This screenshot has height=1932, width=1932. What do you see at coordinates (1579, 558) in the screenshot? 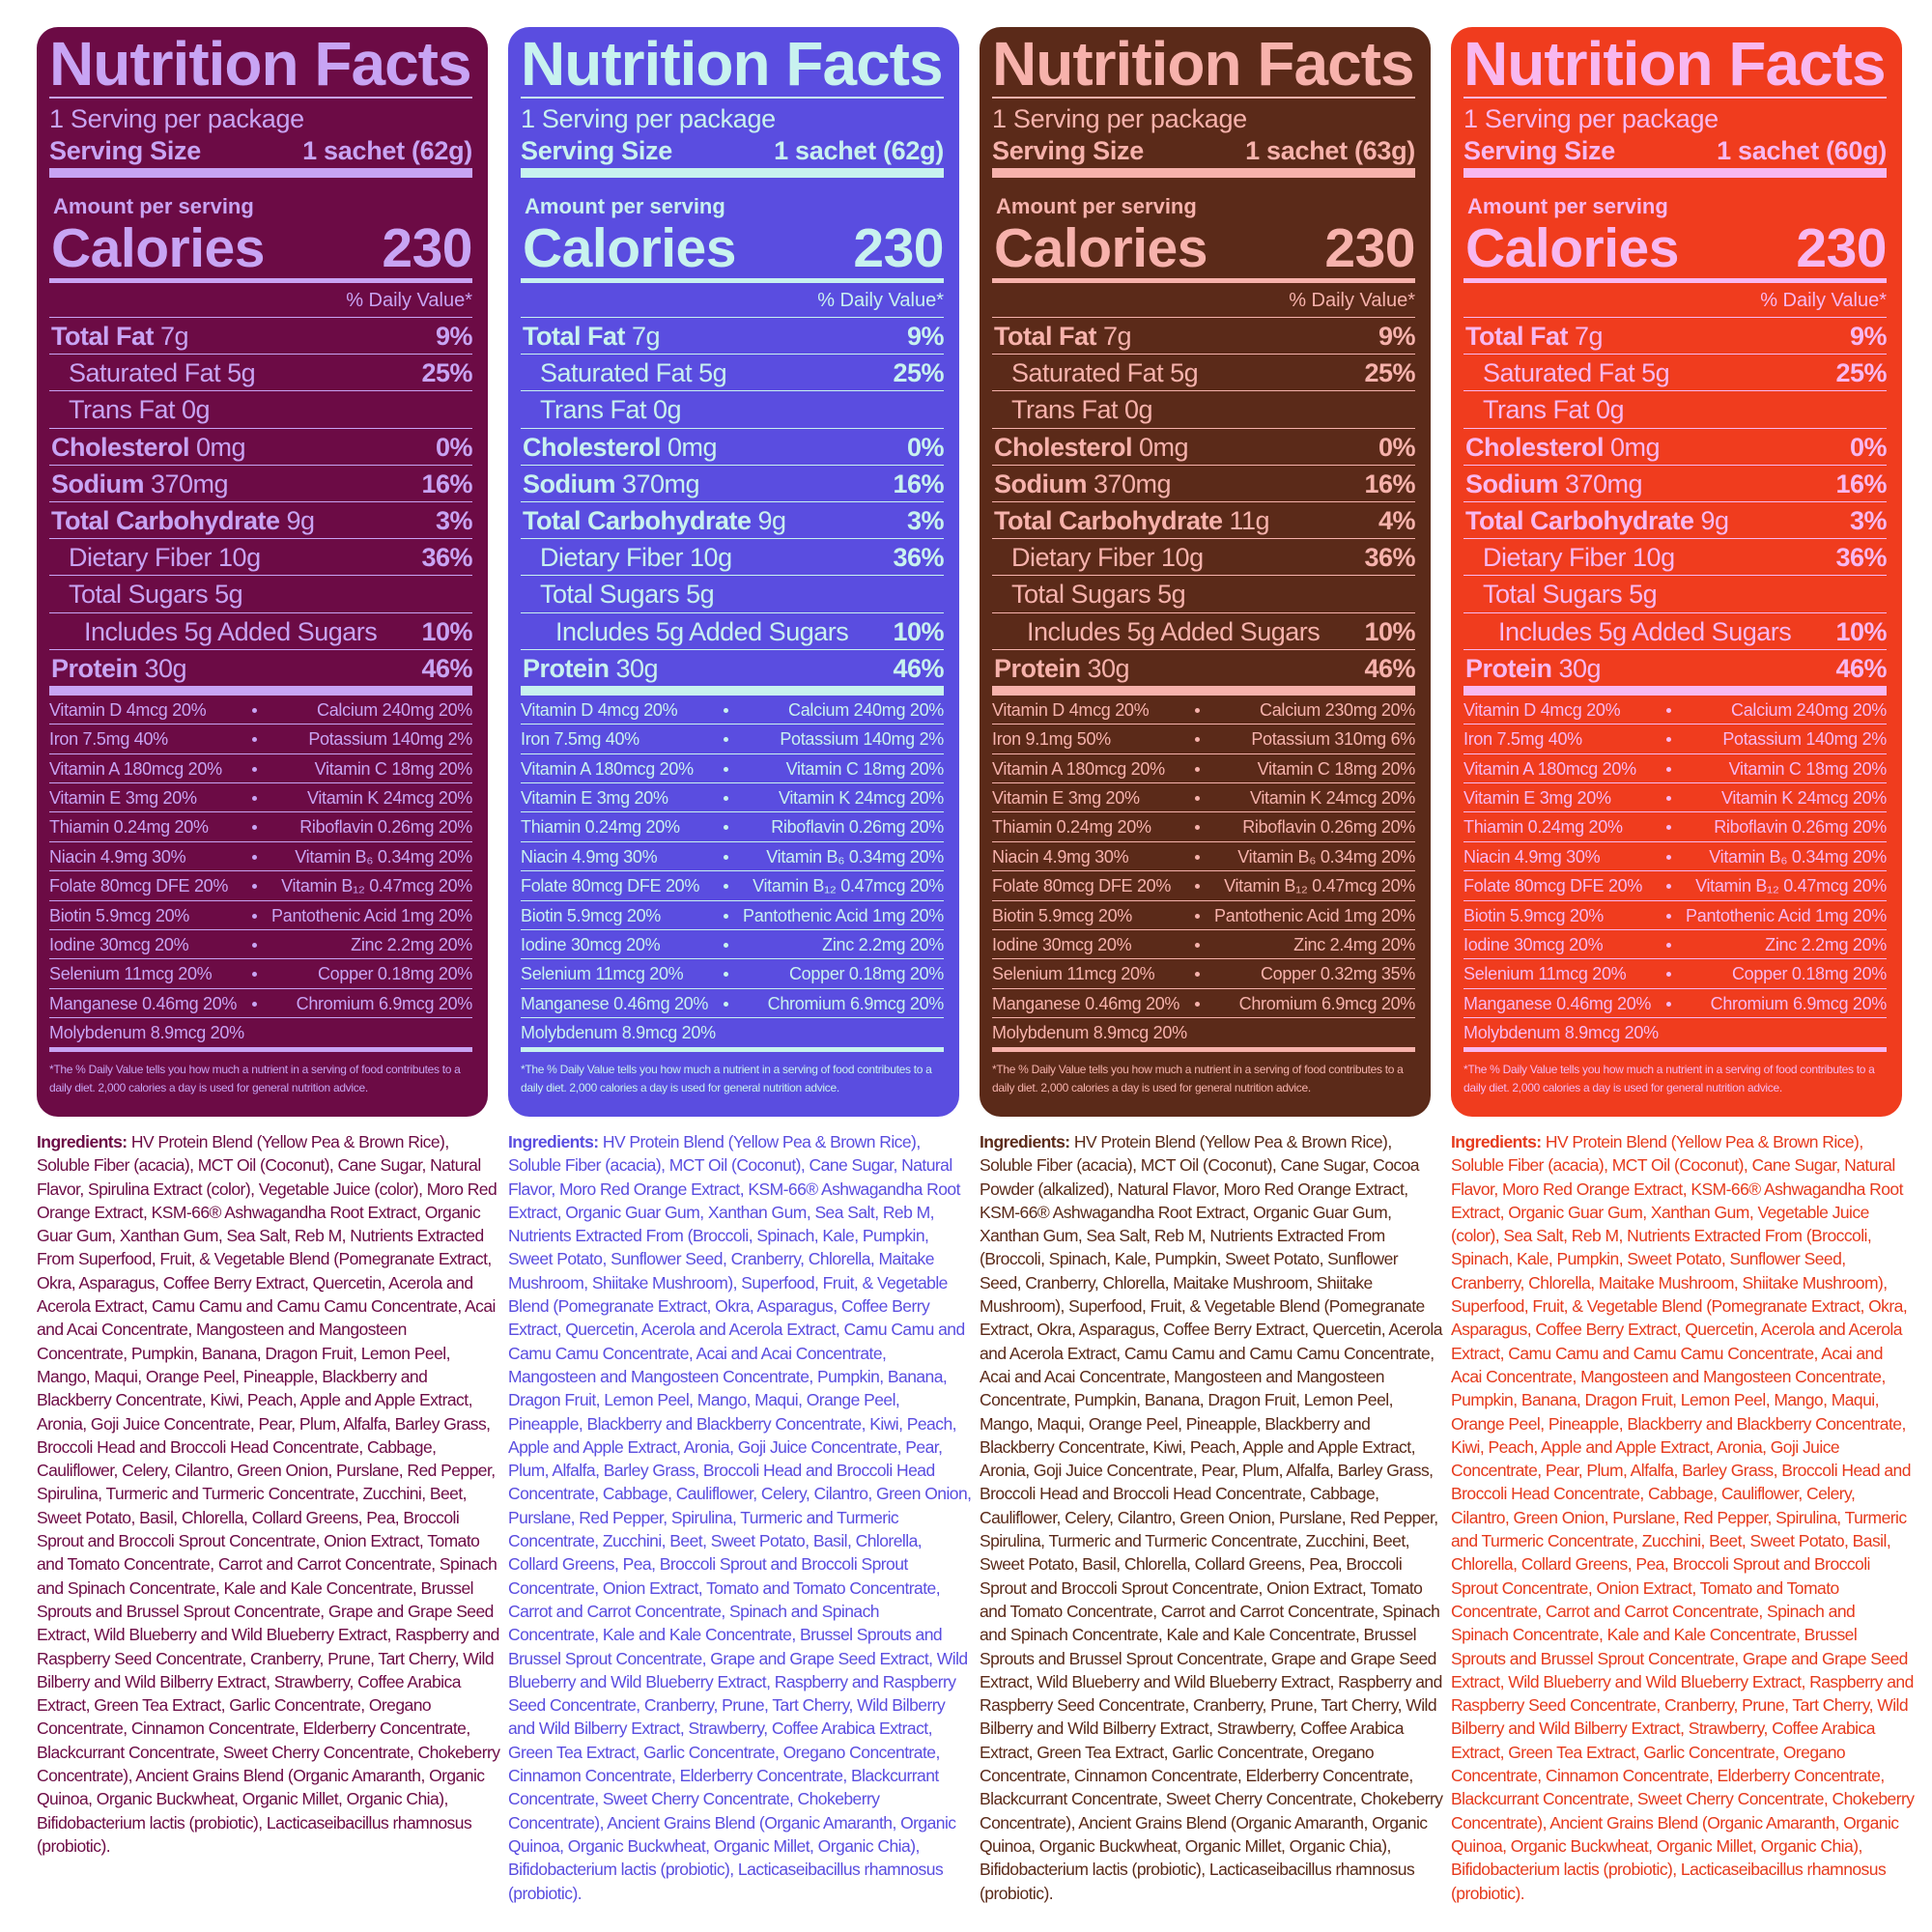
I see `nutrient-name: Dietary Fiber 10g` at bounding box center [1579, 558].